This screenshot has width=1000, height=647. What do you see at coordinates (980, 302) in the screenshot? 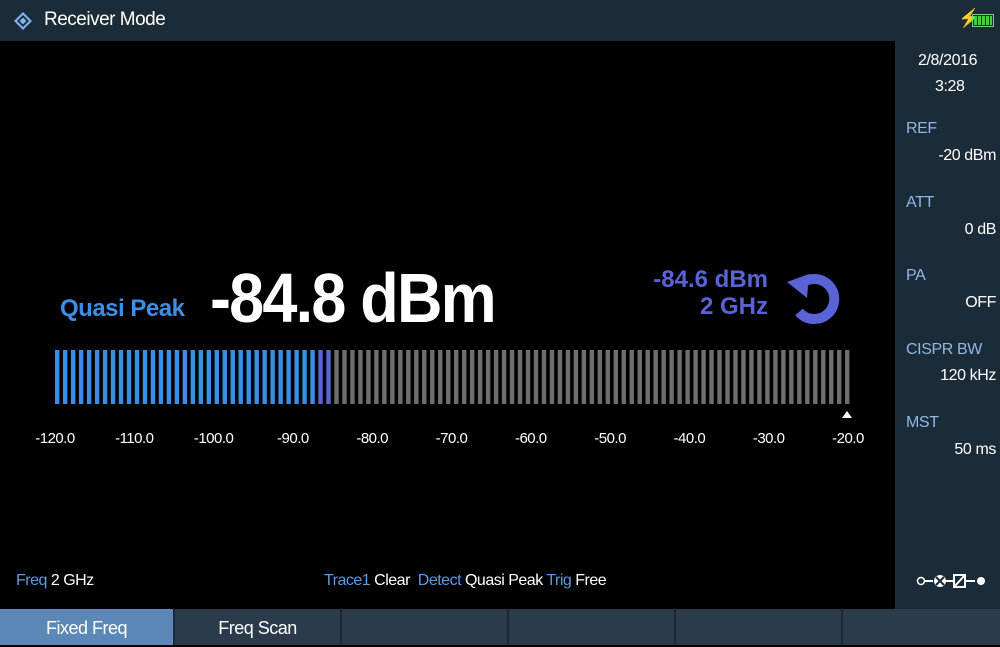
I see `preamp-value: OFF` at bounding box center [980, 302].